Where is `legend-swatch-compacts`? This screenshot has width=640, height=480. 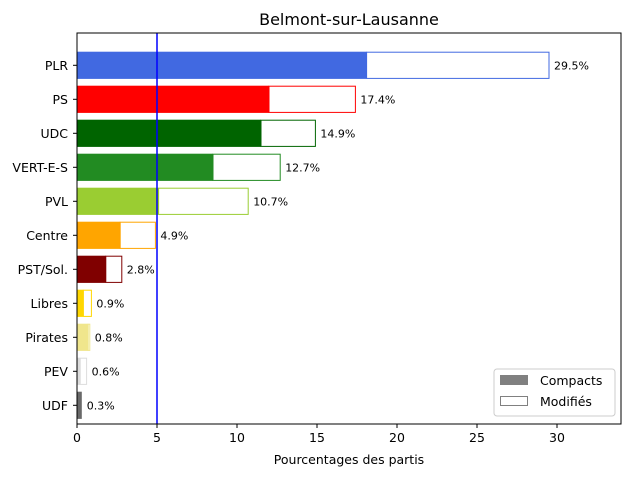
legend-swatch-compacts is located at coordinates (514, 380).